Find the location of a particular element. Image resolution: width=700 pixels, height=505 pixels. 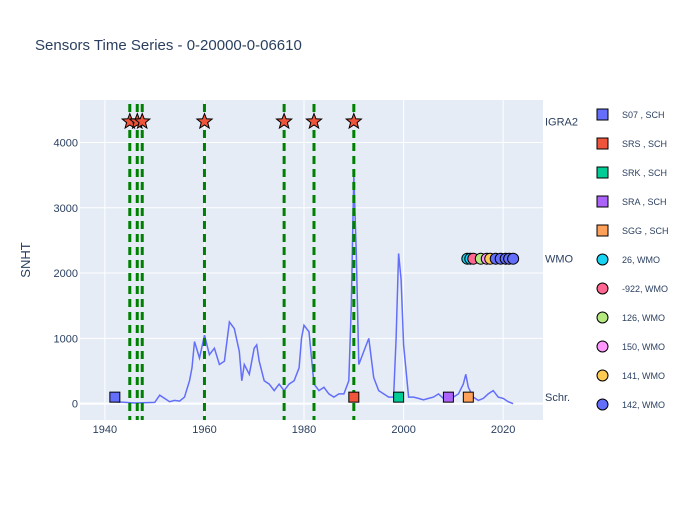

legend-label: SRK , SCH is located at coordinates (644, 173).